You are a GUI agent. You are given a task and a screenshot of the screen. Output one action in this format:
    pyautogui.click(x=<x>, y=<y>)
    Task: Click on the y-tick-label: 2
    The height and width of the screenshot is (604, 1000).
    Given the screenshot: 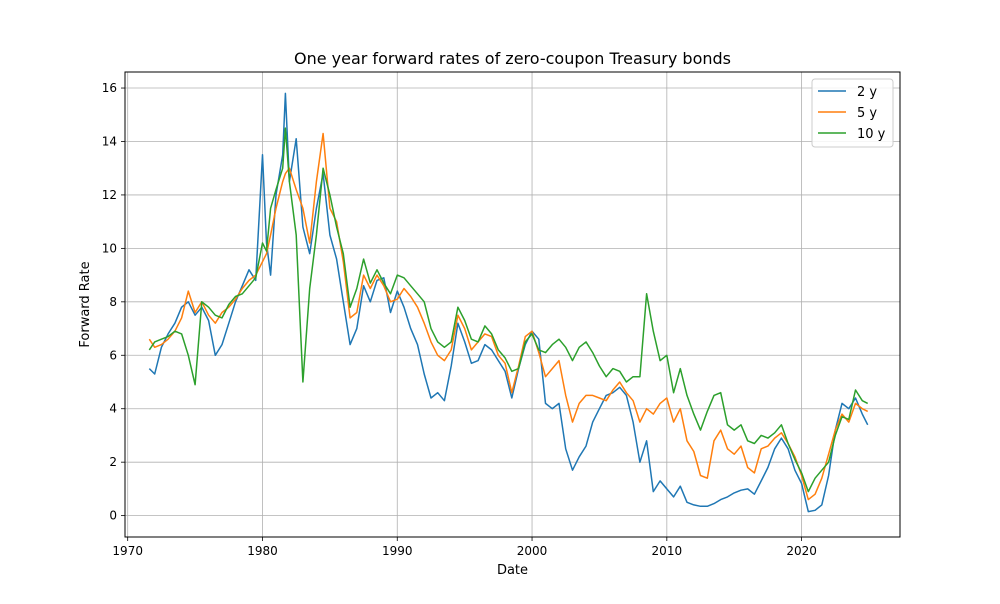 What is the action you would take?
    pyautogui.click(x=113, y=462)
    